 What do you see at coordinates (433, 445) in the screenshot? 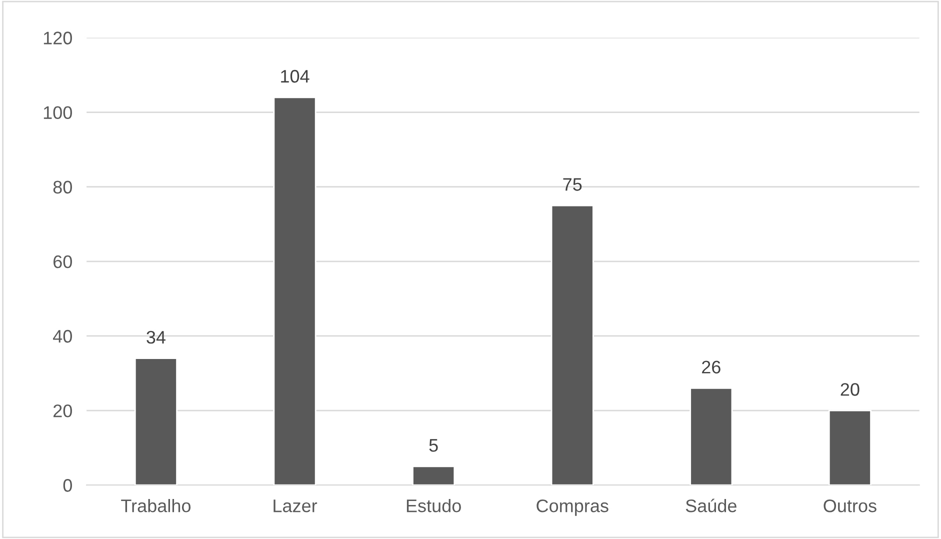
I see `data-label: 5` at bounding box center [433, 445].